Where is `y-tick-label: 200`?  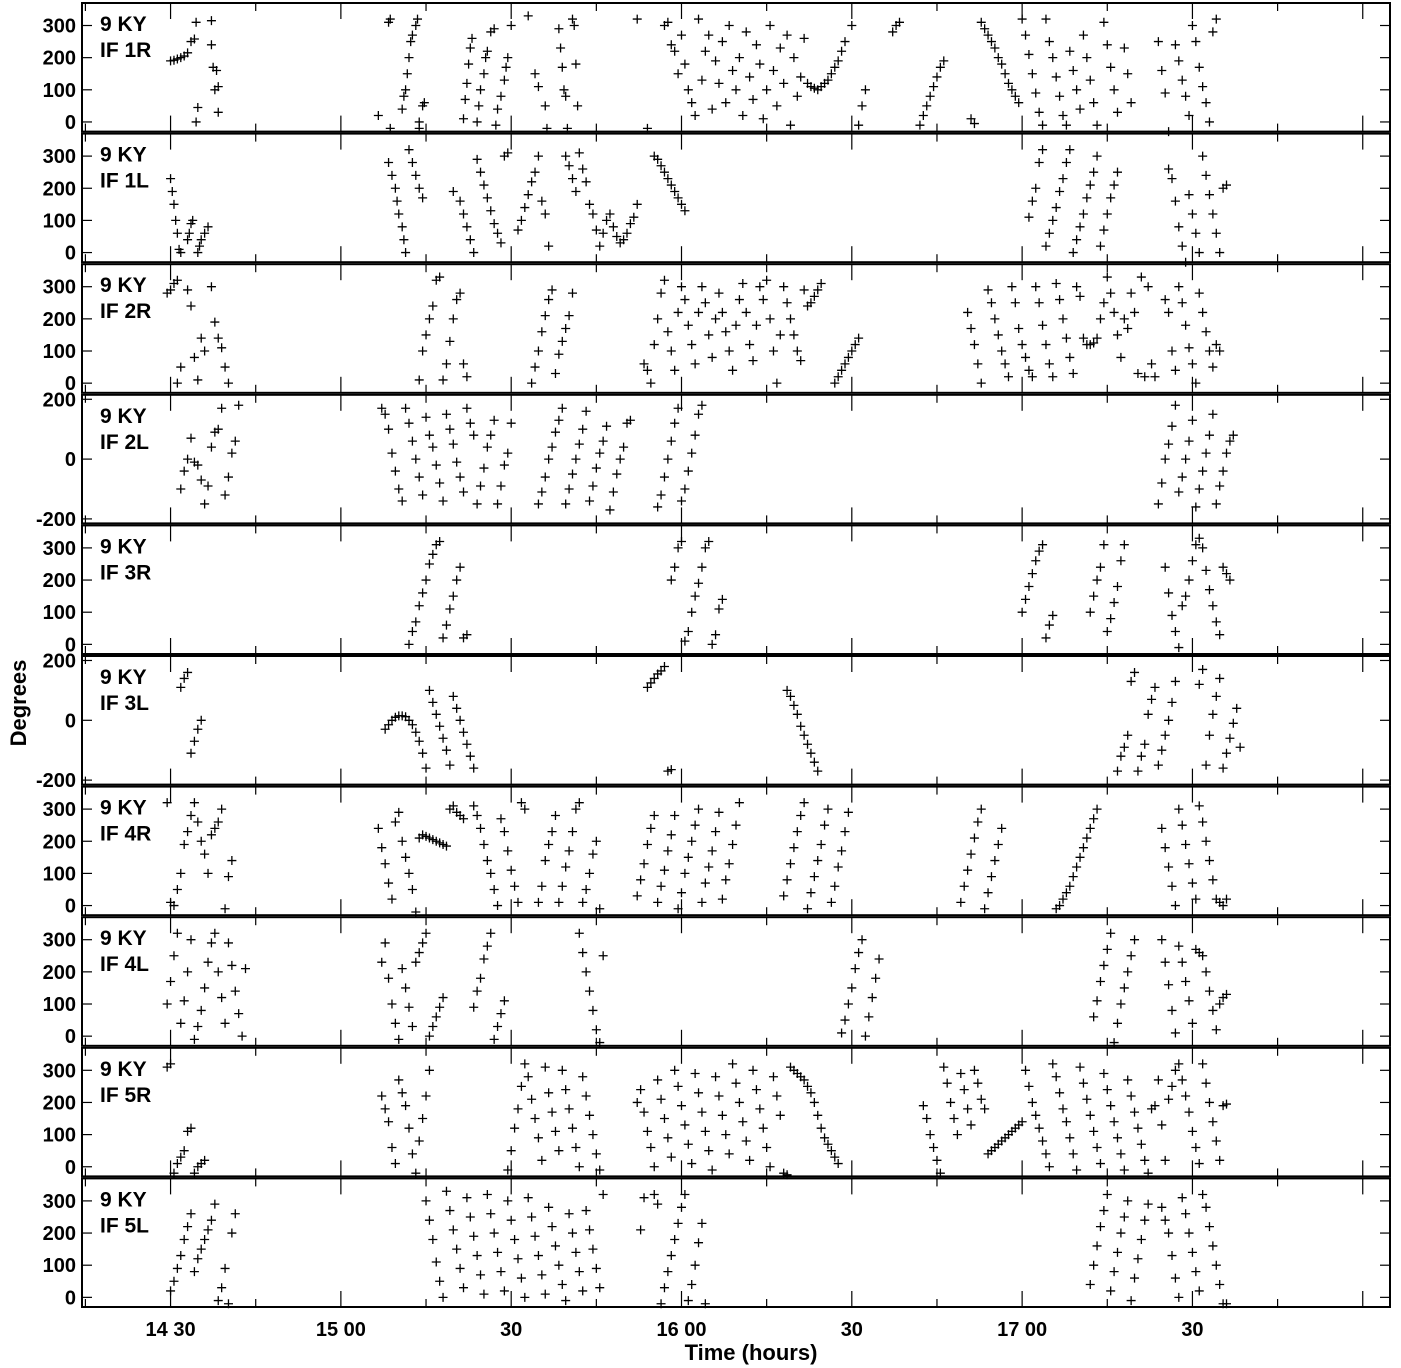
y-tick-label: 200 is located at coordinates (59, 581).